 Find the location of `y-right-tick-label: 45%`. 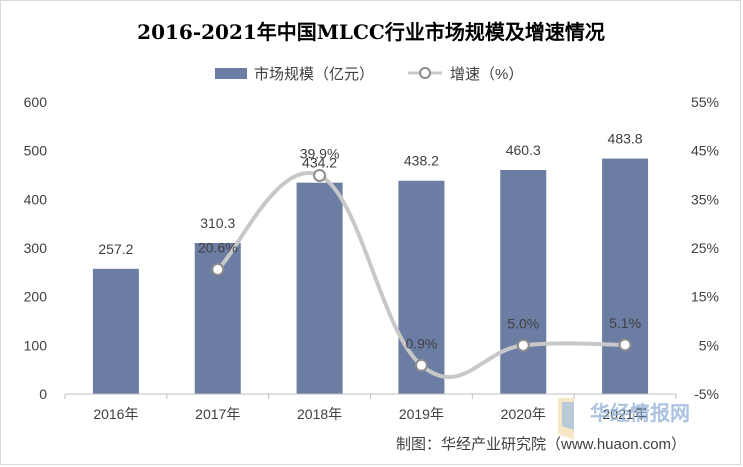

y-right-tick-label: 45% is located at coordinates (705, 151).